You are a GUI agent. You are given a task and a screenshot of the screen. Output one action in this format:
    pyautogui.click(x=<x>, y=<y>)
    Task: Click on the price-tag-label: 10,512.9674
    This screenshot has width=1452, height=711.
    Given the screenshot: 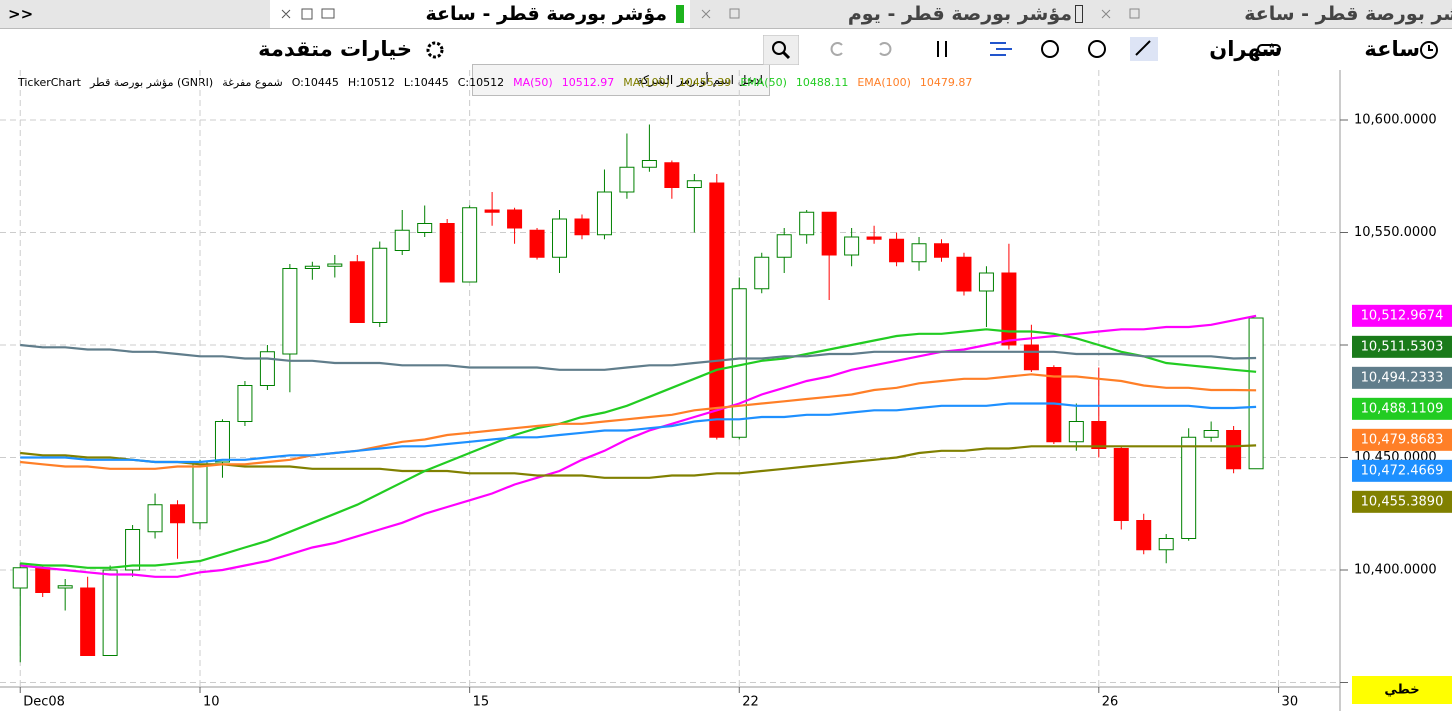 What is the action you would take?
    pyautogui.click(x=1402, y=315)
    